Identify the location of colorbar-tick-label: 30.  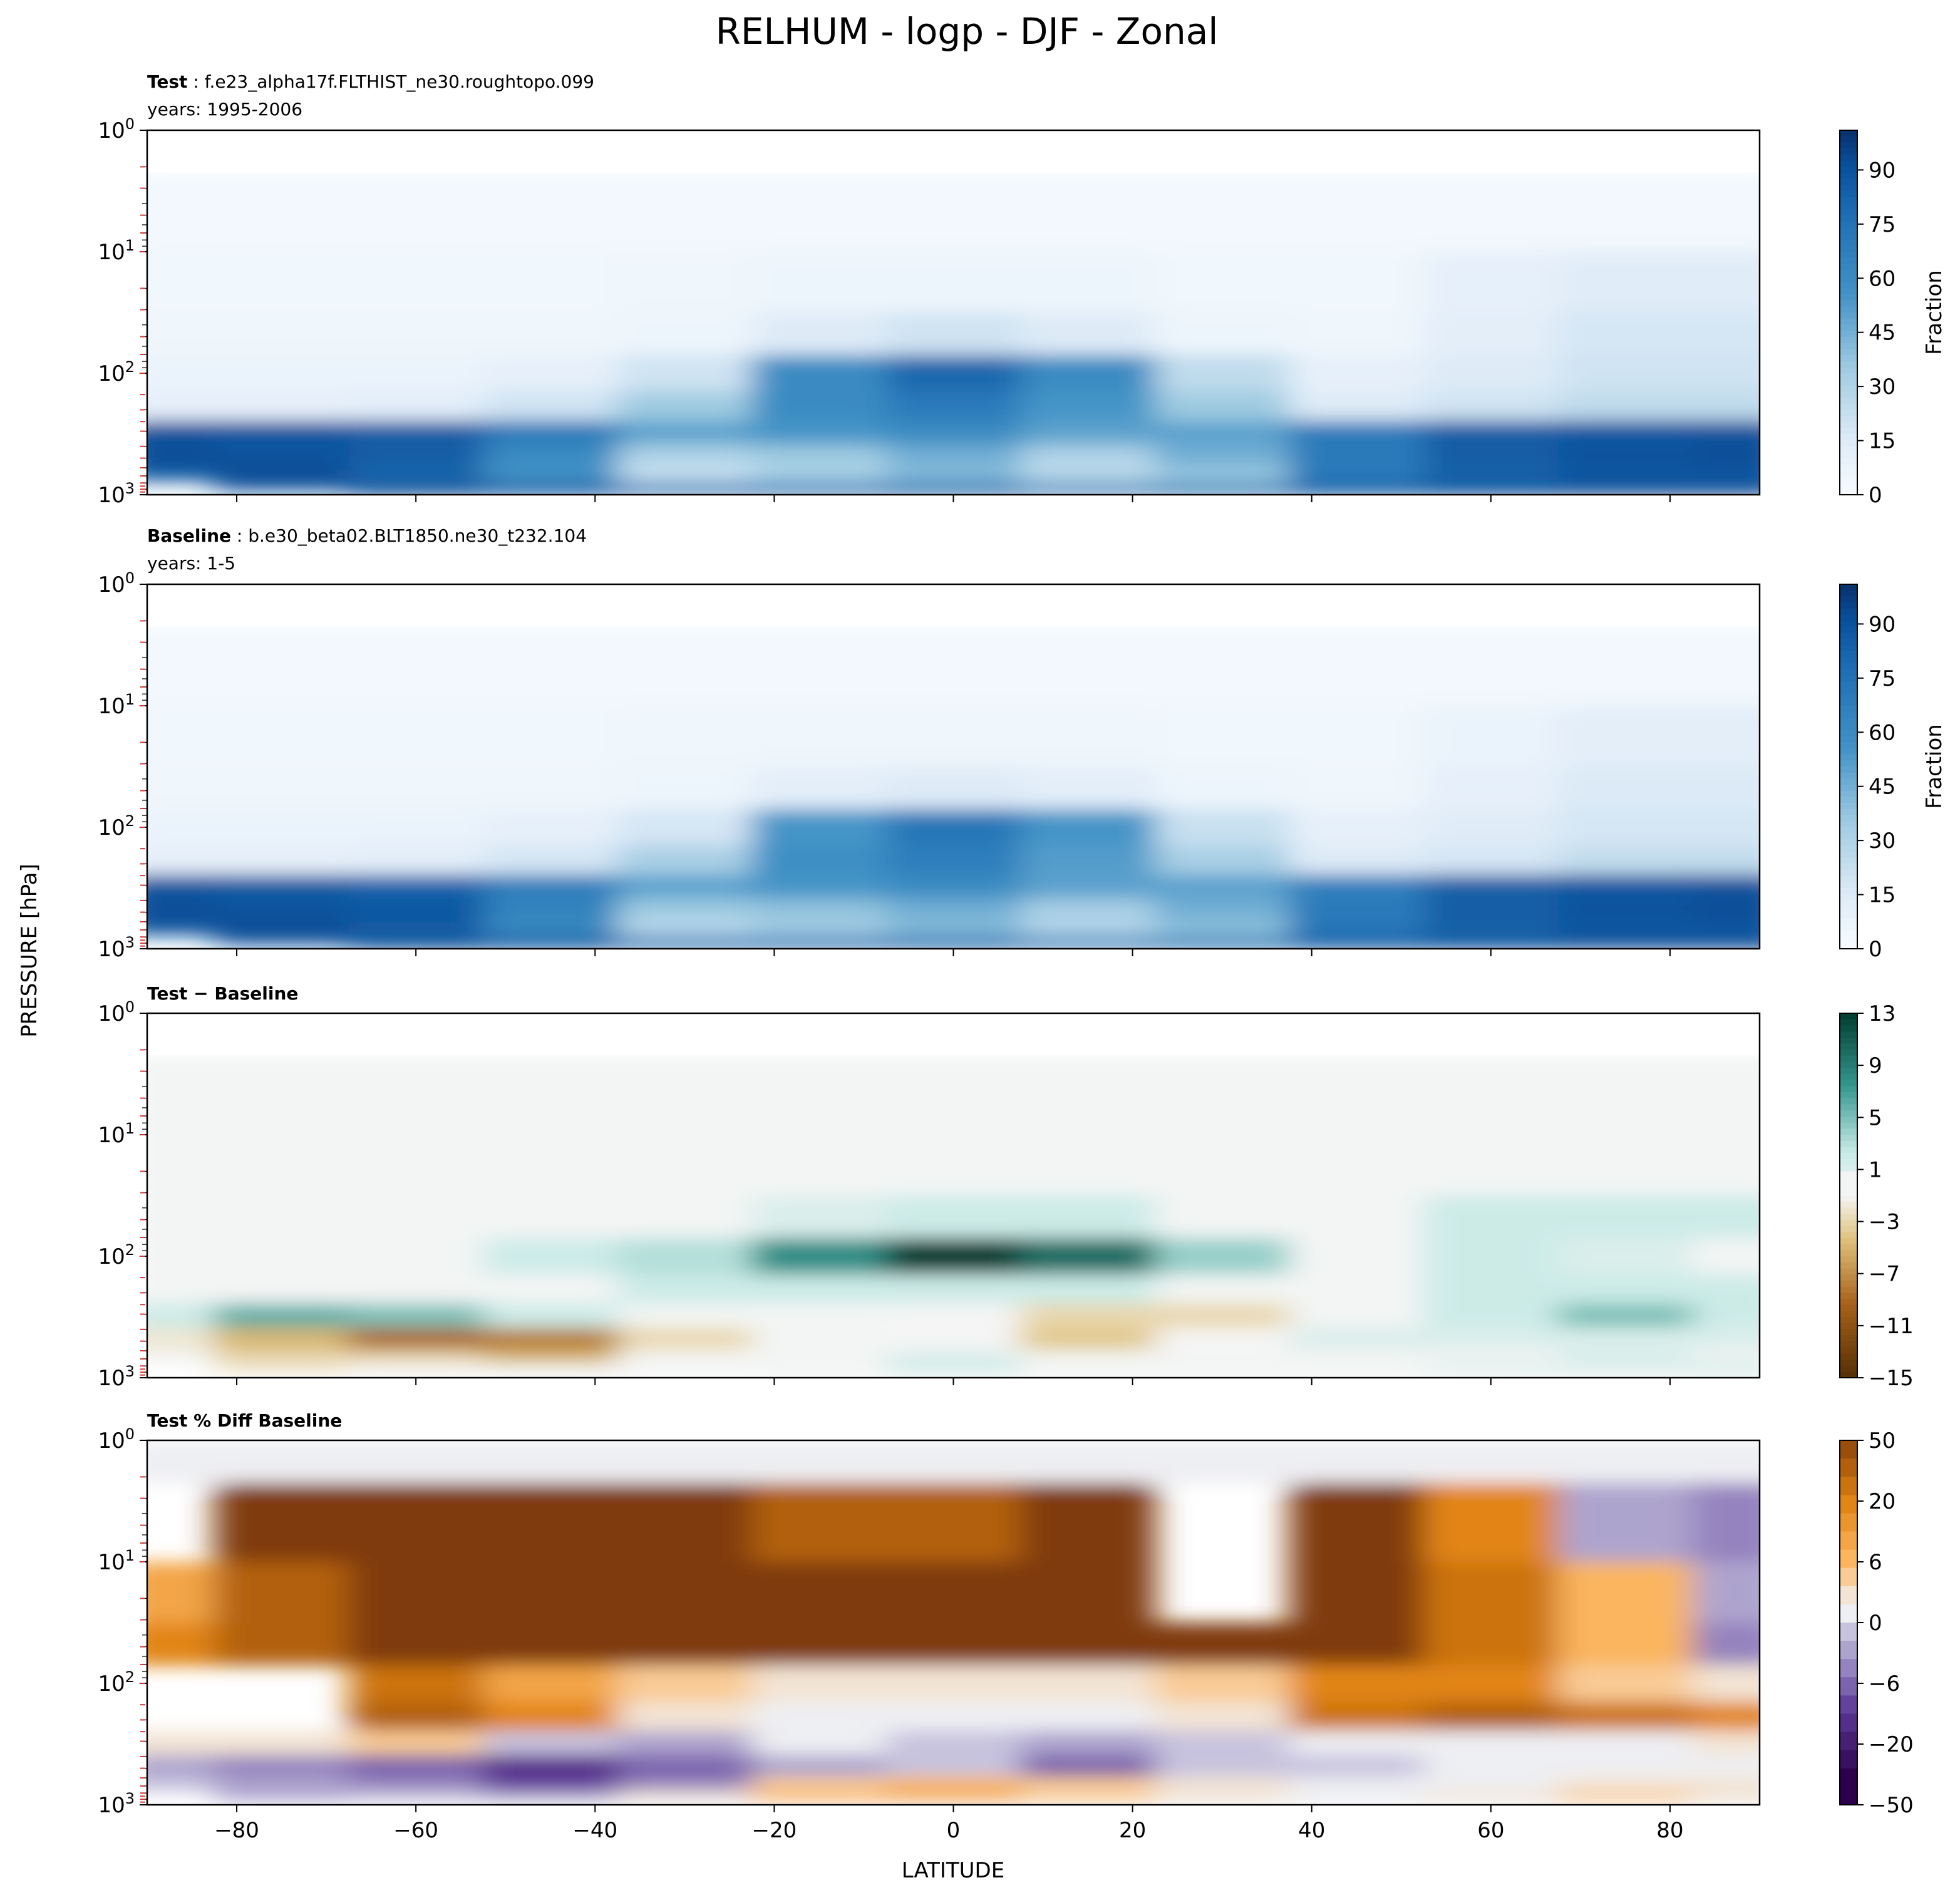
(1882, 841).